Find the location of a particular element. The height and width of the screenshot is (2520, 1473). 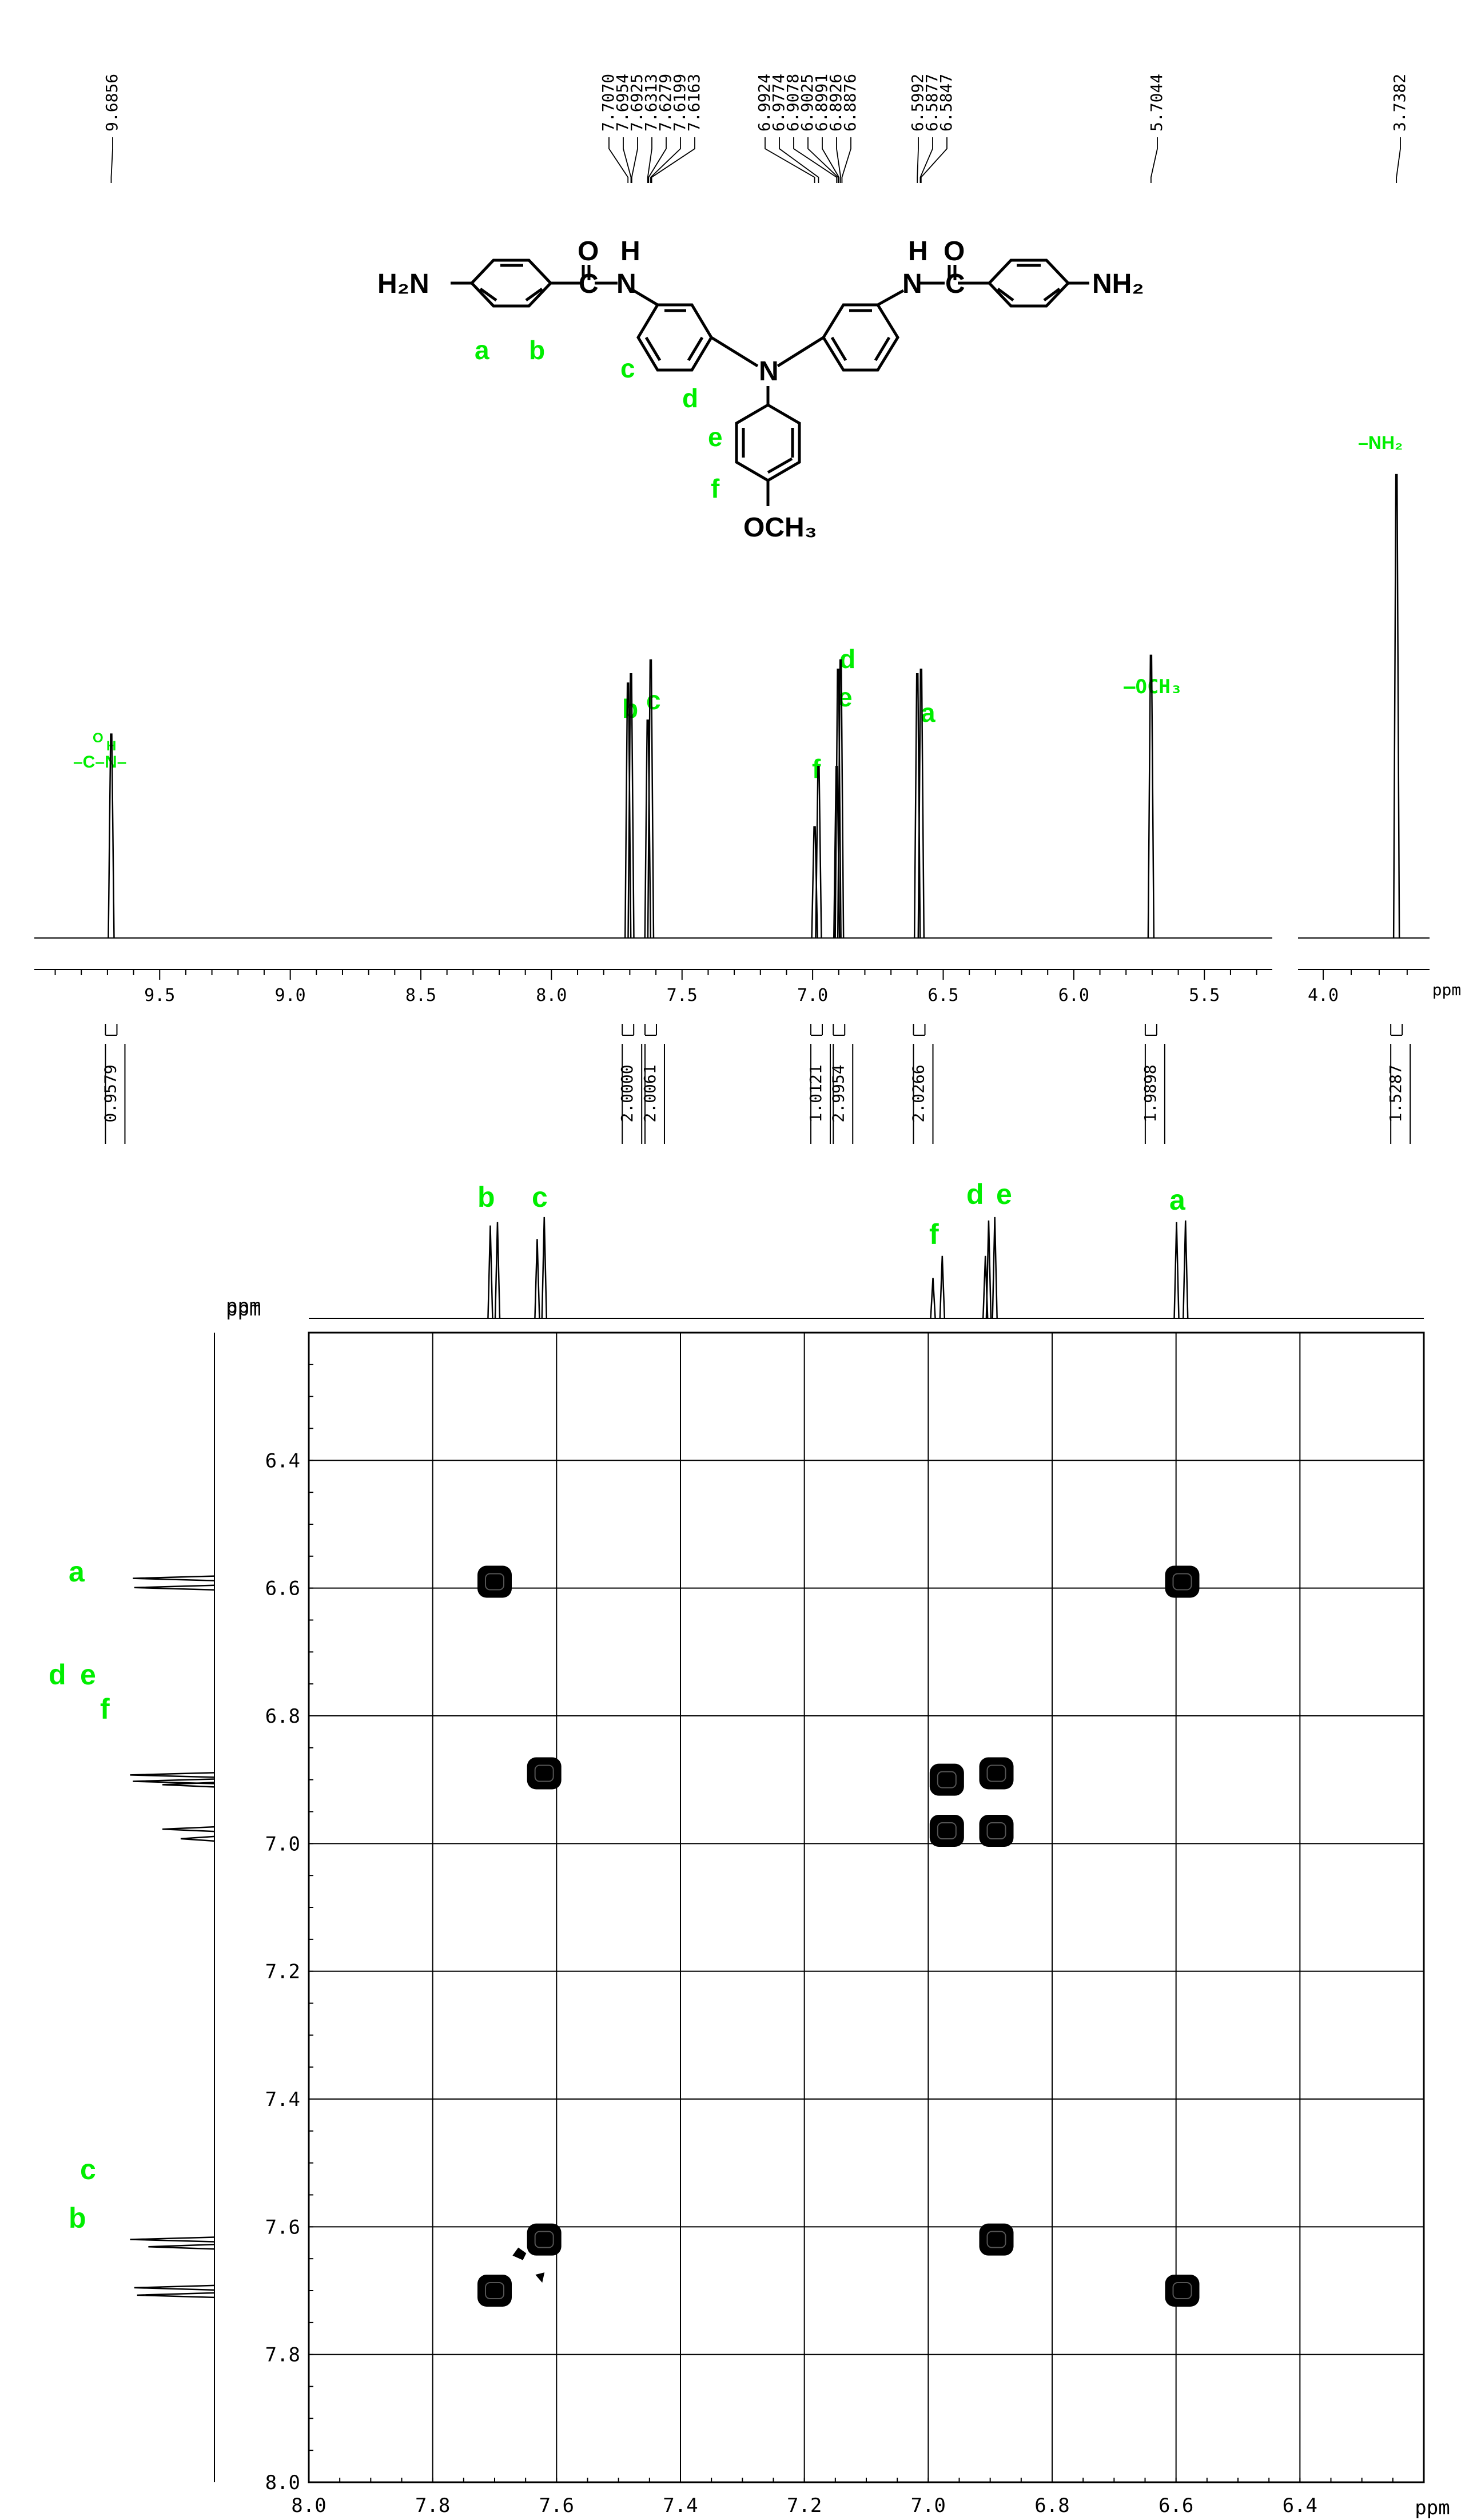

cosy-x-tick-label: 6.4 is located at coordinates (1300, 2505).